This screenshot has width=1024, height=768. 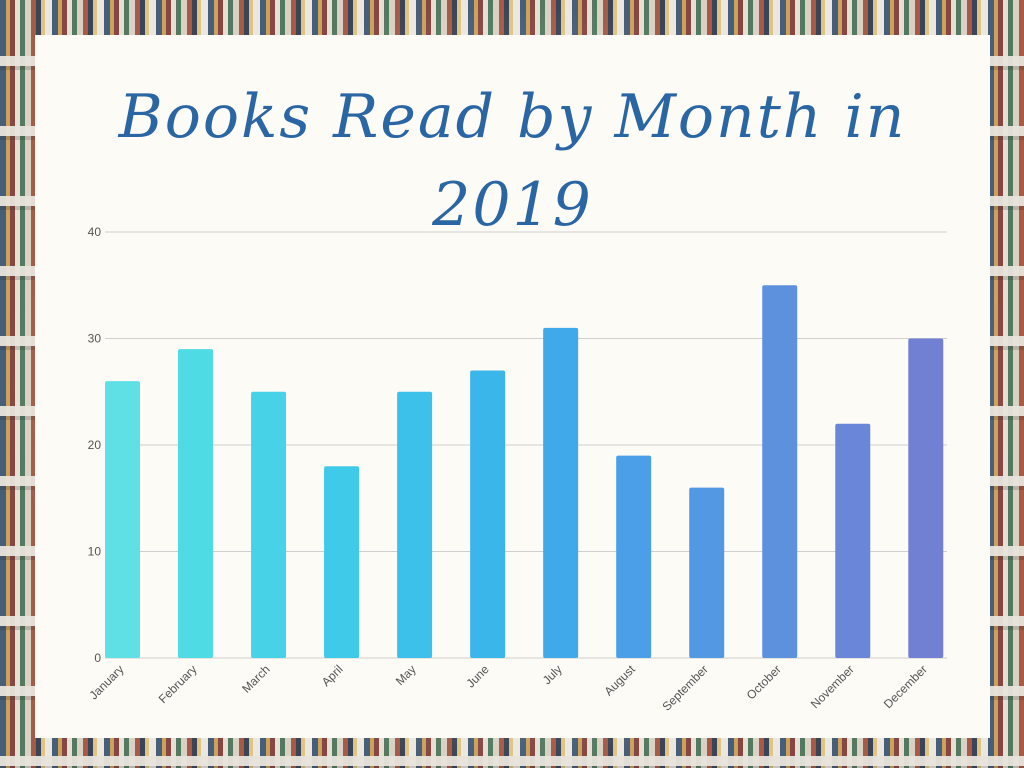 I want to click on x-label-march: March, so click(x=255, y=678).